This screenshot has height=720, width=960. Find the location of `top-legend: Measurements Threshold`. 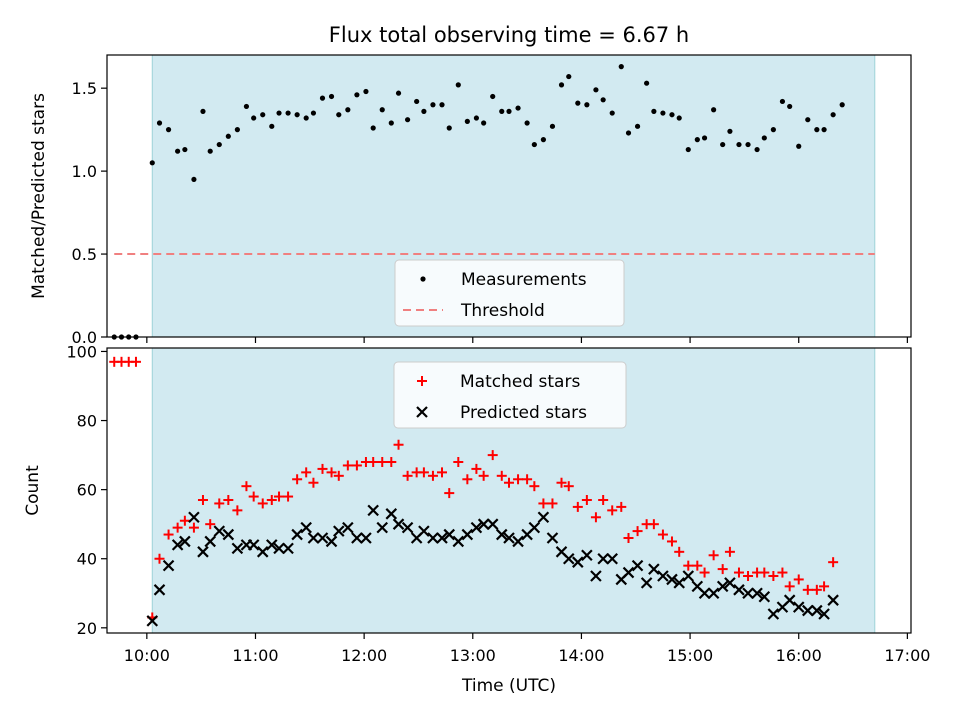

top-legend: Measurements Threshold is located at coordinates (509, 293).